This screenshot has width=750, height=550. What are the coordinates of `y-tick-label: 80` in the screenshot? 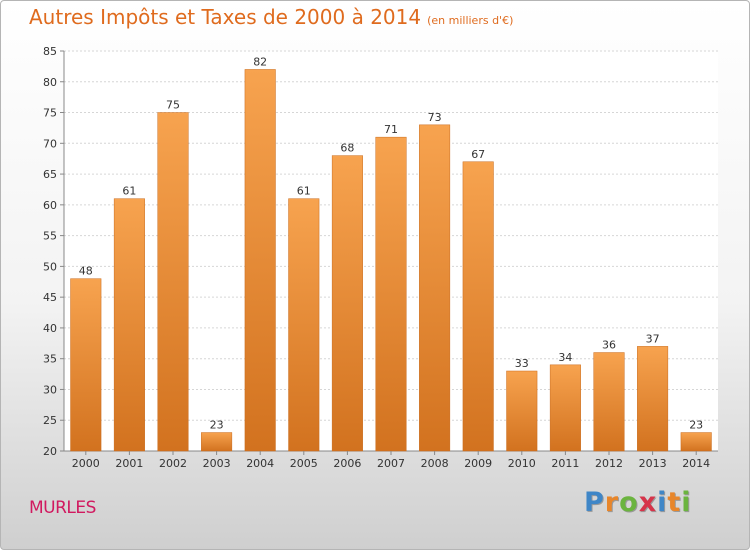 It's located at (50, 82).